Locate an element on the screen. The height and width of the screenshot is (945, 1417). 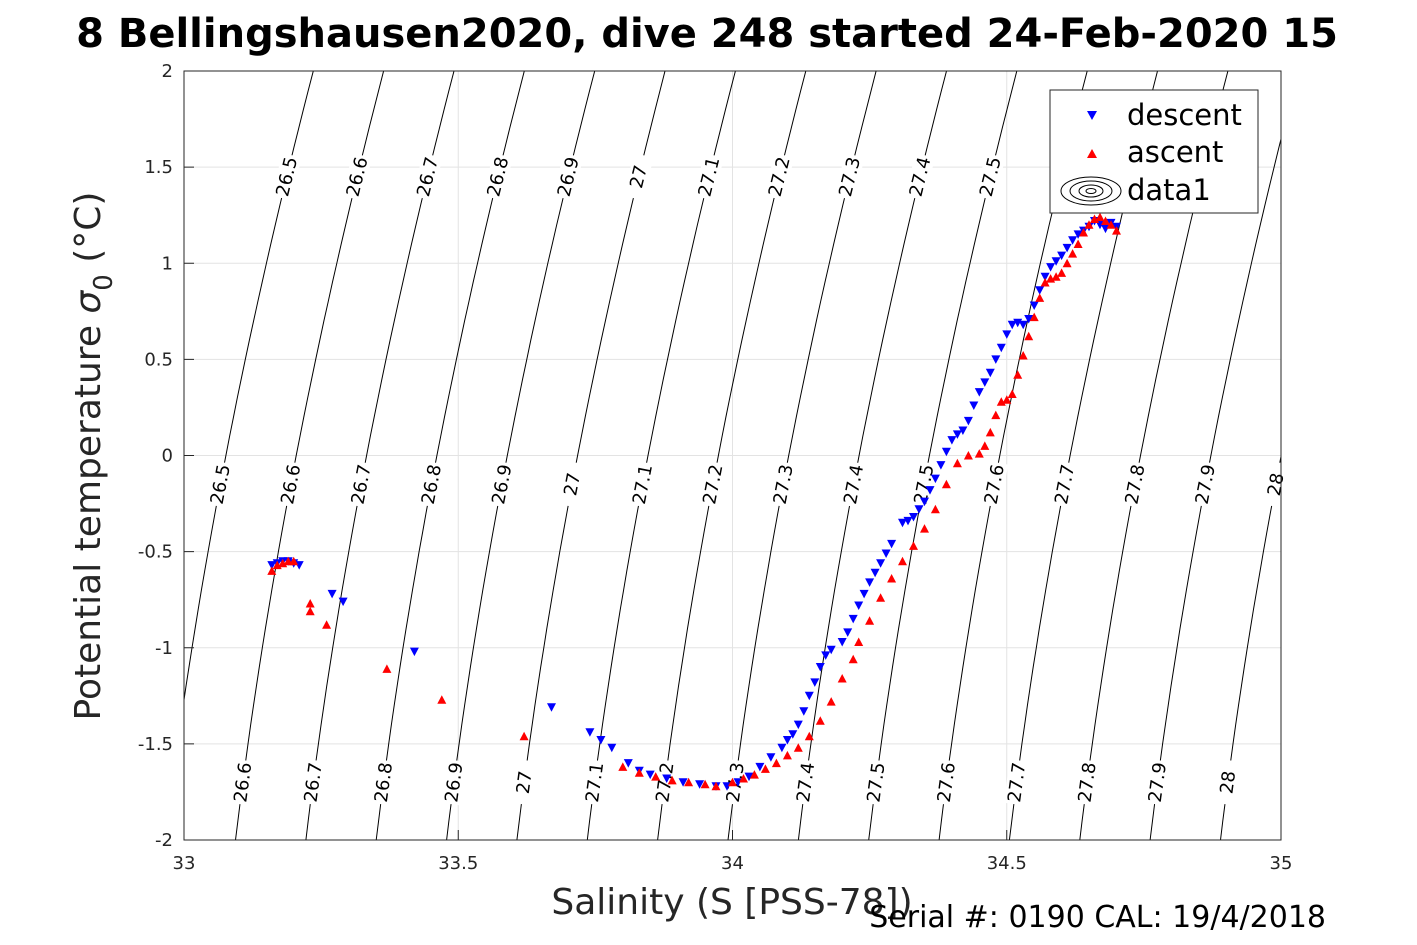
y-tick-label: -0.5 is located at coordinates (155, 552).